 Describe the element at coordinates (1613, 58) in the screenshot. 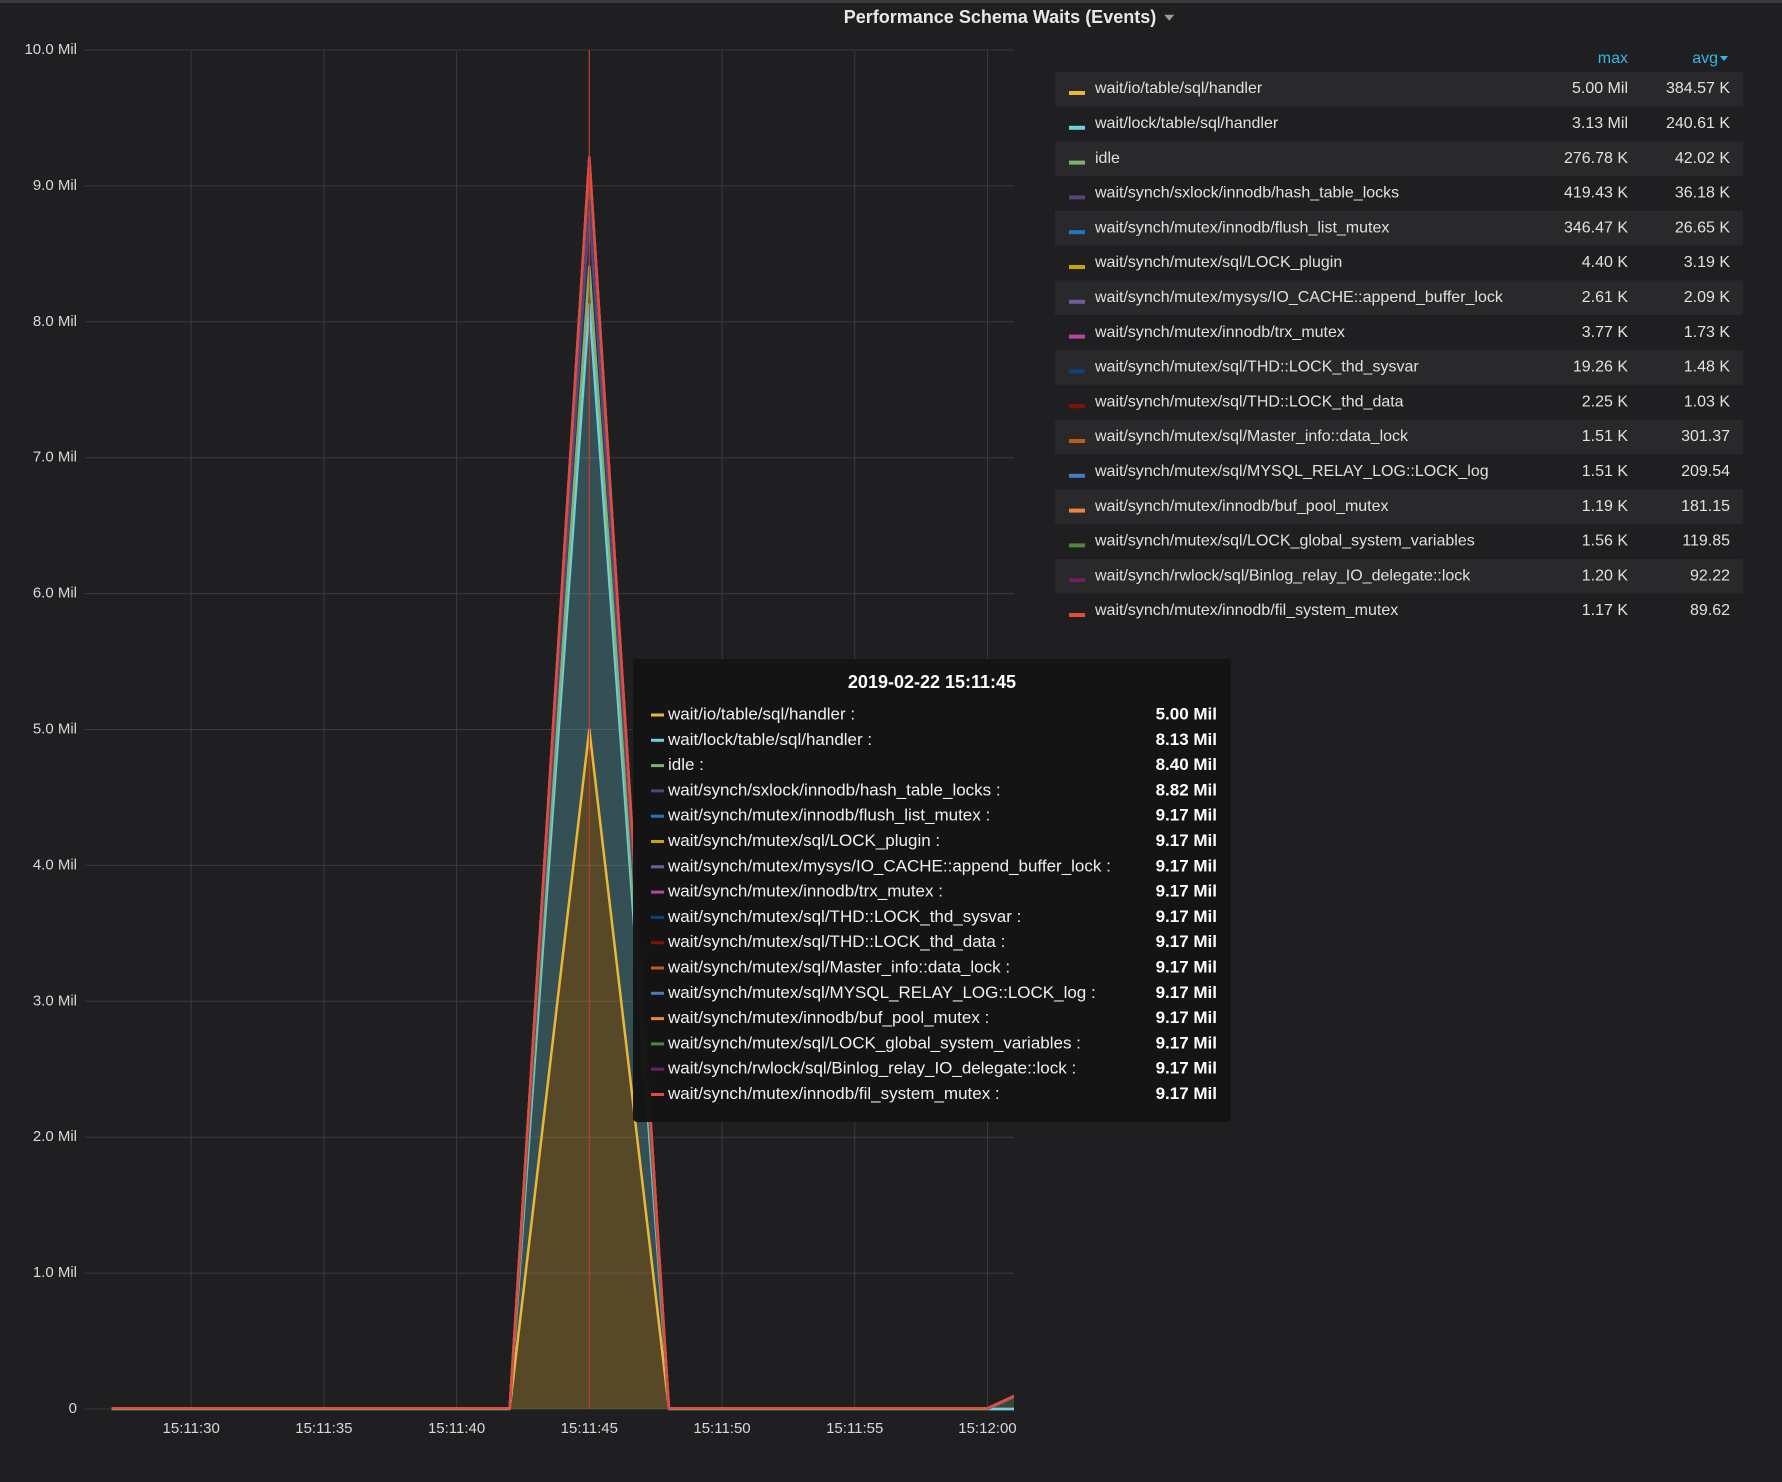

I see `legend-header: max` at that location.